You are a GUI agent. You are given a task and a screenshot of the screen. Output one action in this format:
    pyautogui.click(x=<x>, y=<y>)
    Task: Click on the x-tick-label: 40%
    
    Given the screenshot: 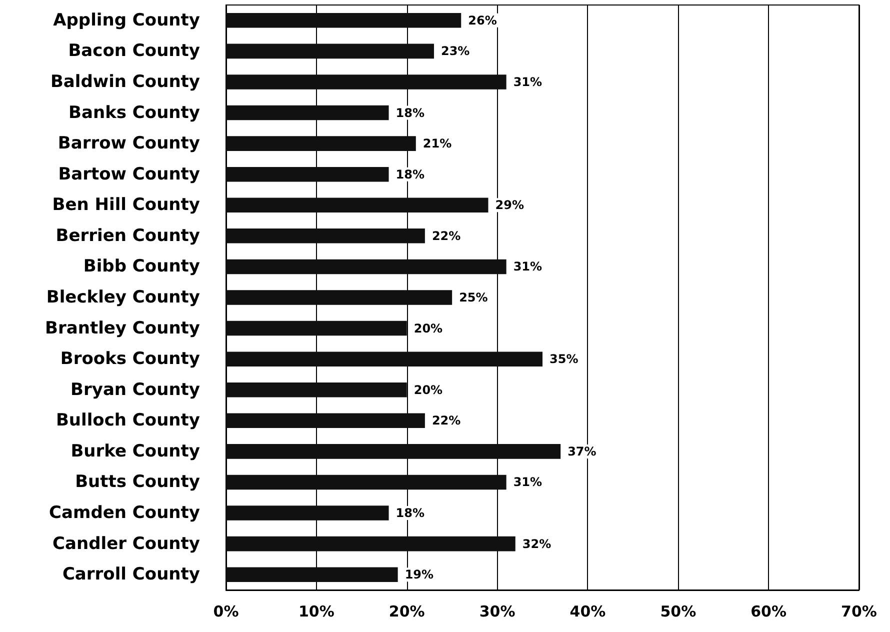 What is the action you would take?
    pyautogui.click(x=588, y=611)
    